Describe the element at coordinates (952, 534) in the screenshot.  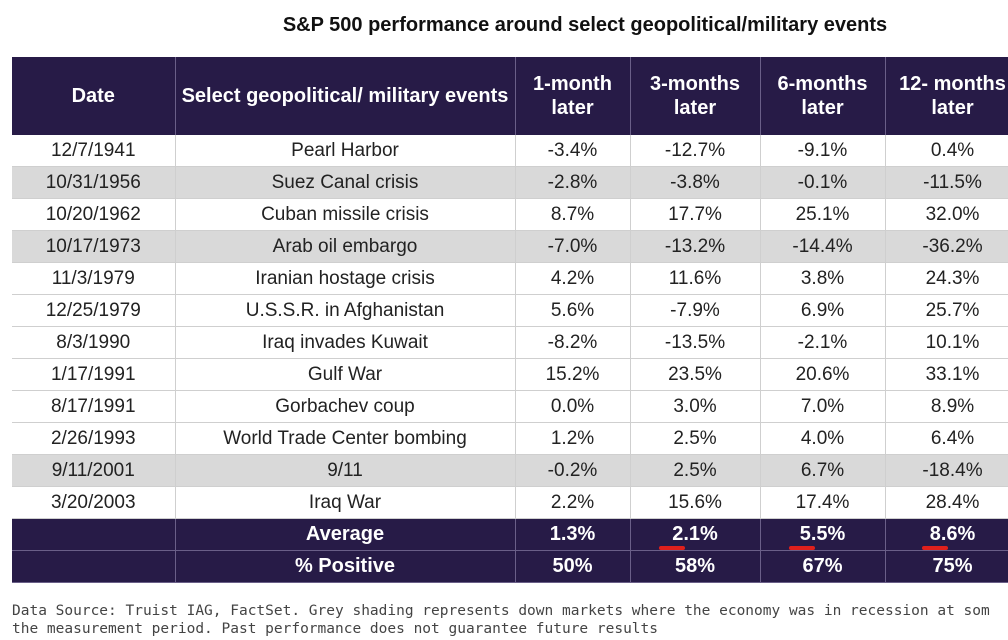
I see `footer-text: 8.6%` at that location.